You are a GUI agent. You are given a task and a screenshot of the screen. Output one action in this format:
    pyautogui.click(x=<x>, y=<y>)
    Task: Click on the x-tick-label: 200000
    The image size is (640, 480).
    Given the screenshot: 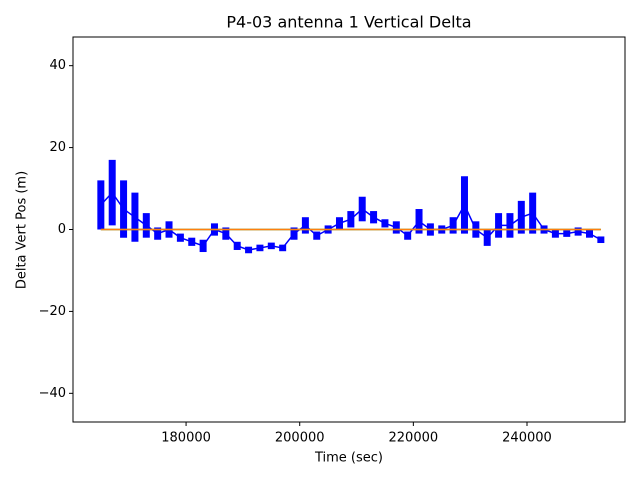 What is the action you would take?
    pyautogui.click(x=300, y=438)
    